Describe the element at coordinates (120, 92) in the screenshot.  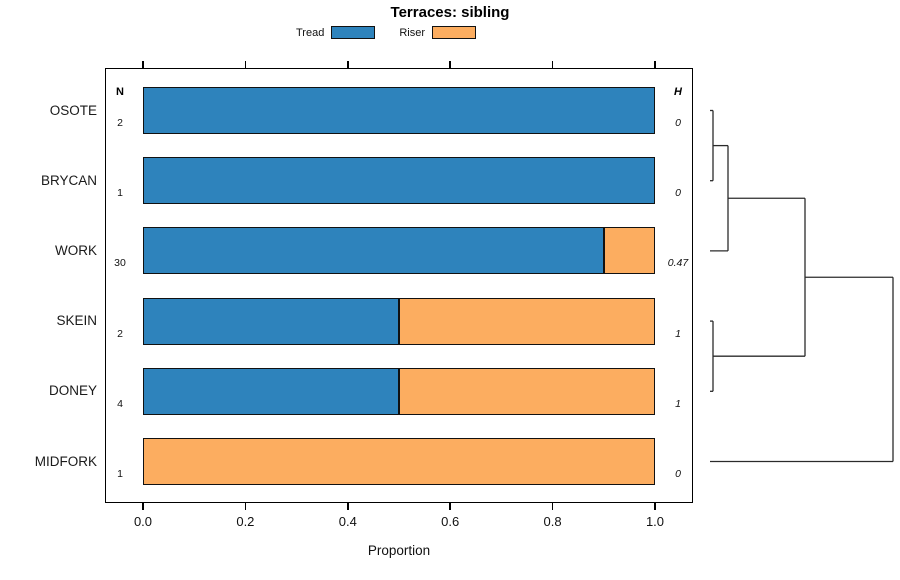
I see `n-column-header: N` at that location.